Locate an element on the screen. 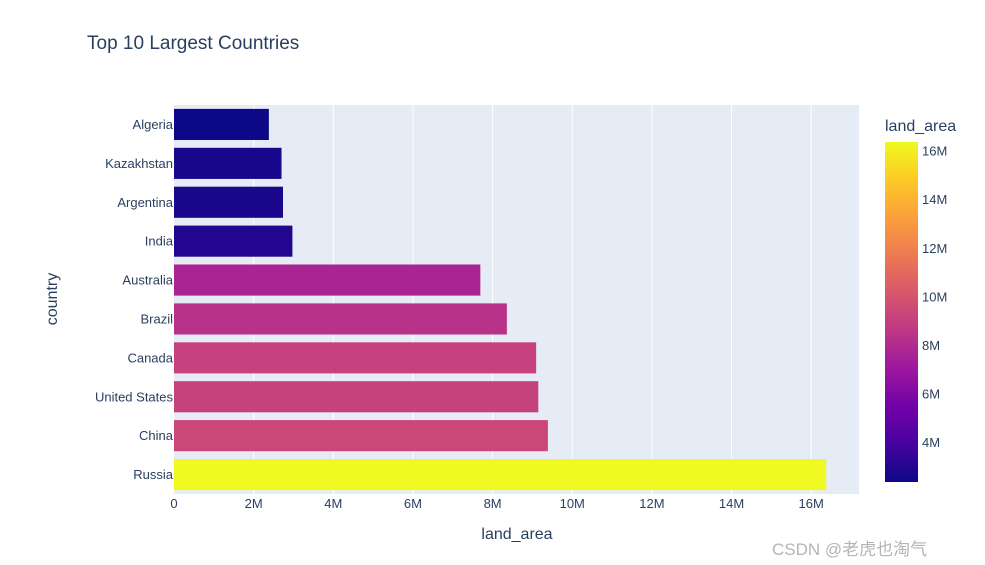 The height and width of the screenshot is (565, 985). y-tick-label: Russia is located at coordinates (153, 474).